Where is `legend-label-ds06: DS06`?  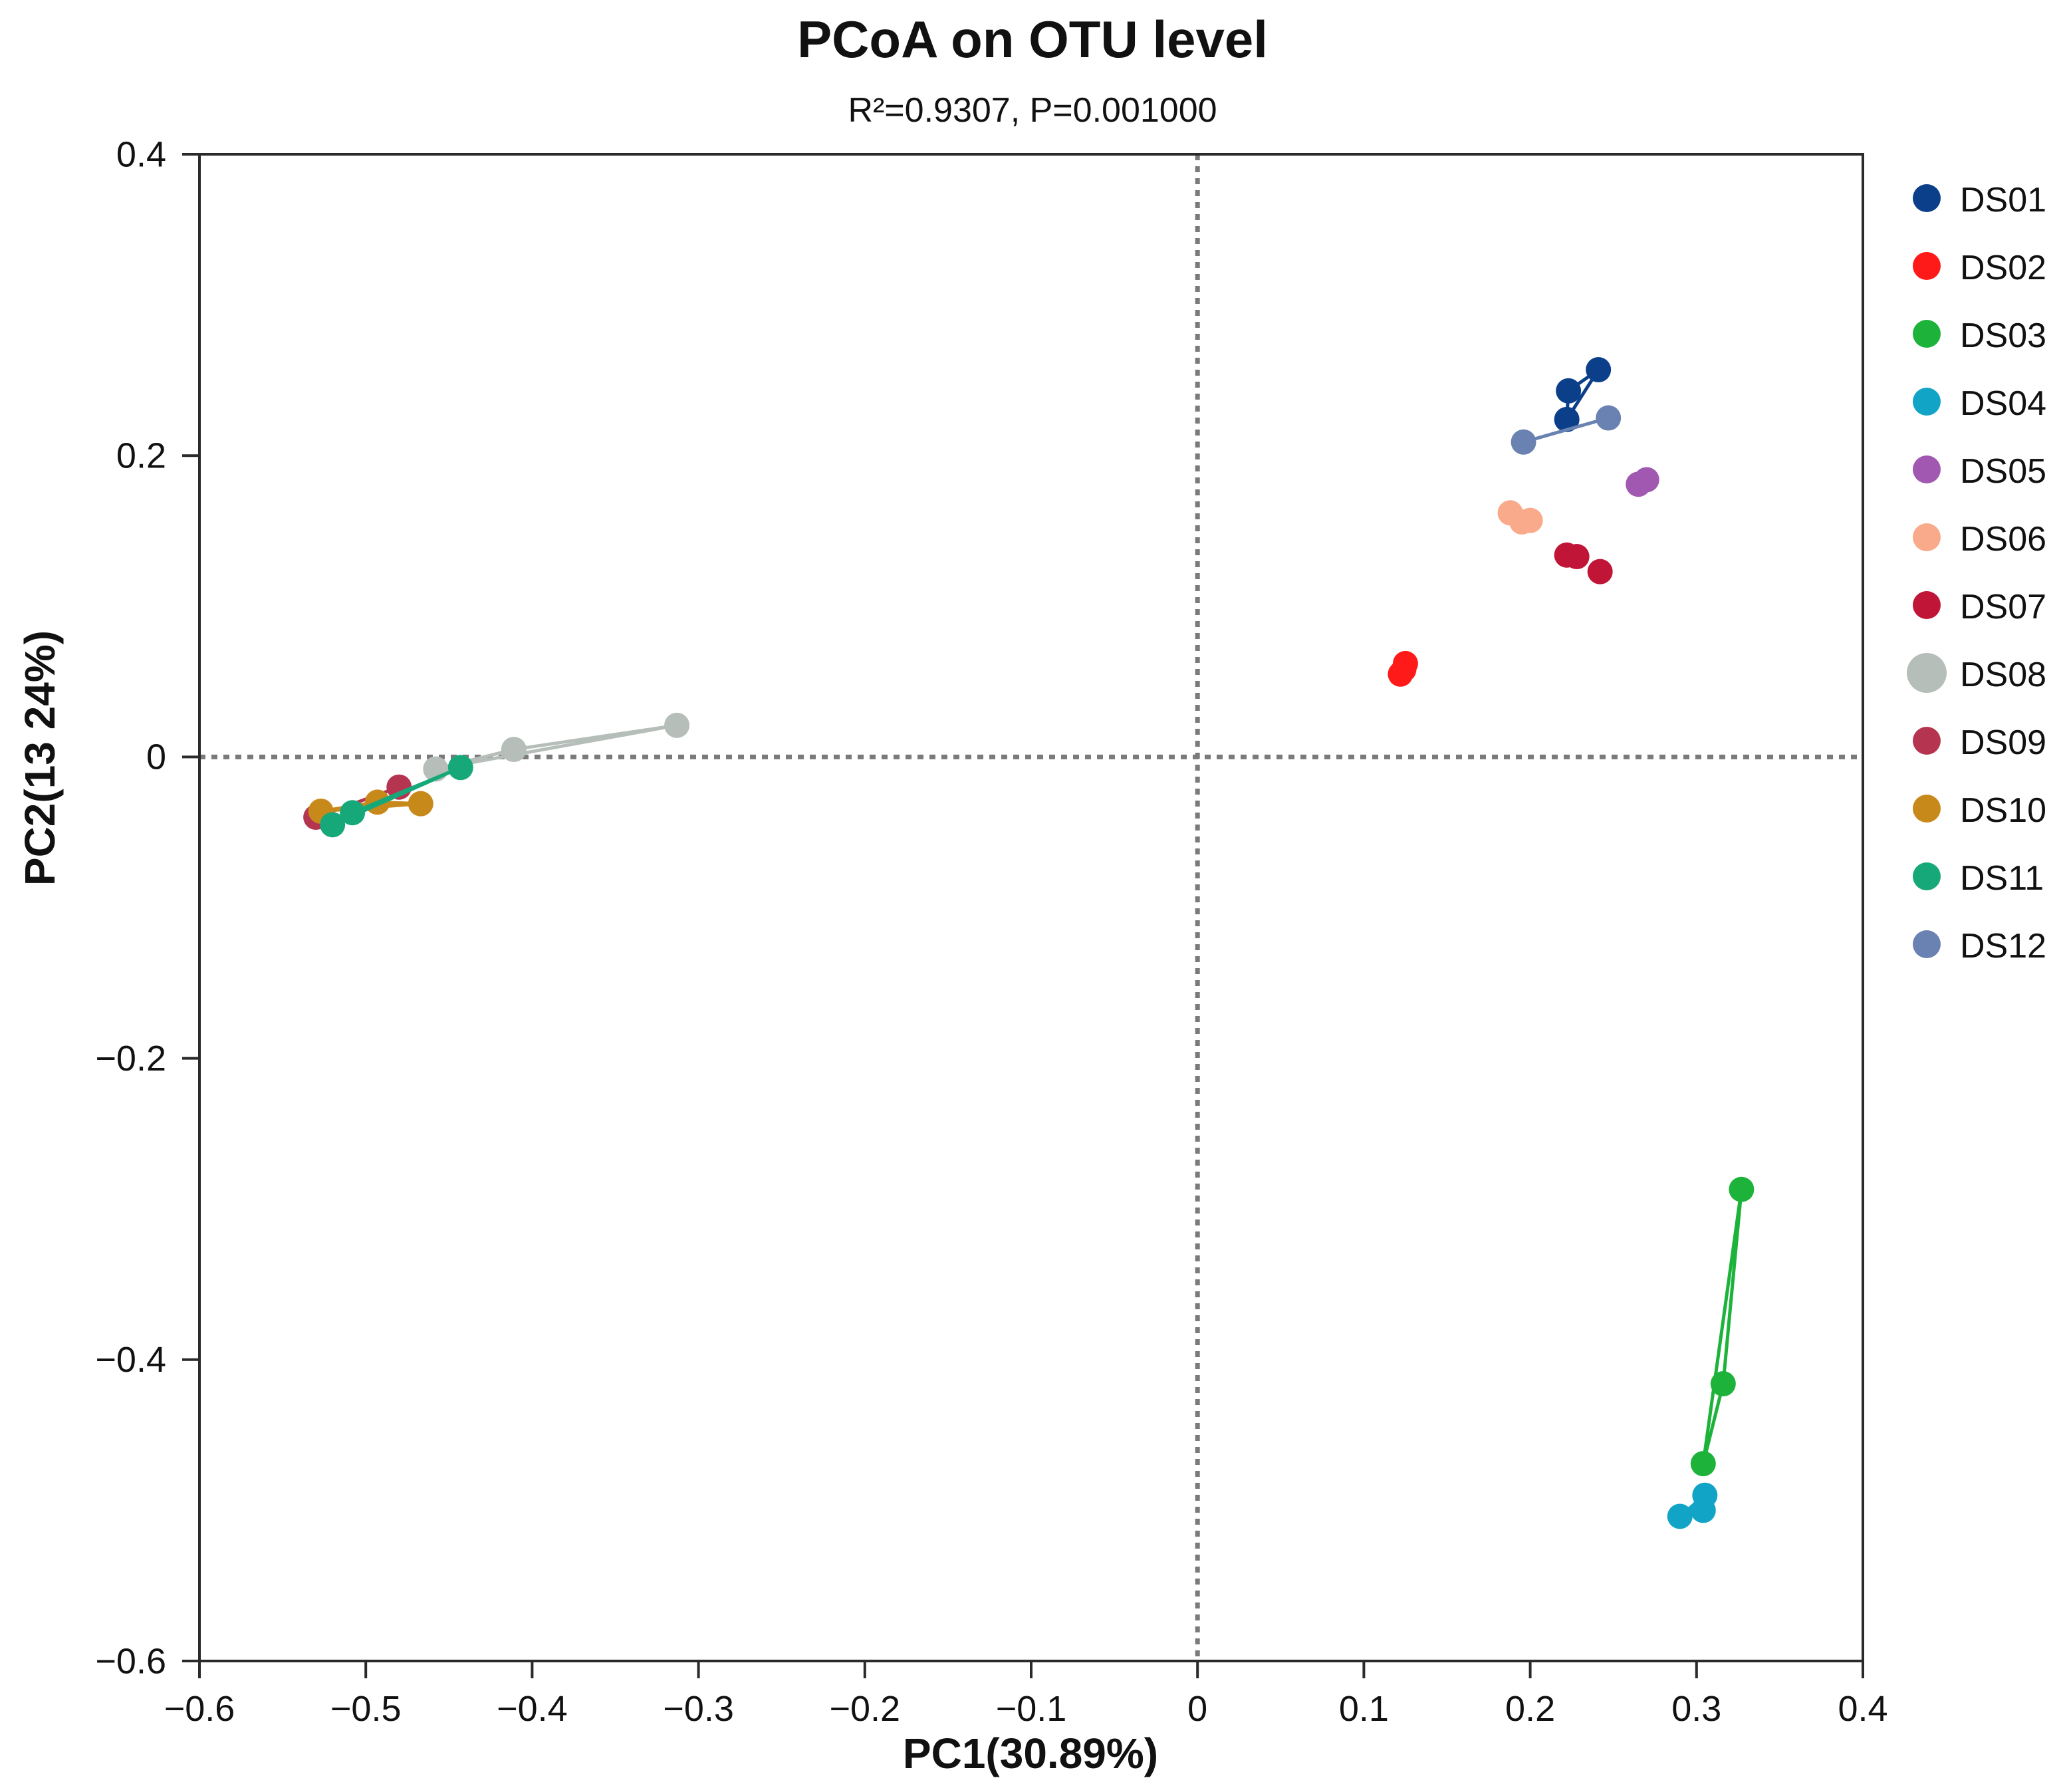 legend-label-ds06: DS06 is located at coordinates (2003, 539).